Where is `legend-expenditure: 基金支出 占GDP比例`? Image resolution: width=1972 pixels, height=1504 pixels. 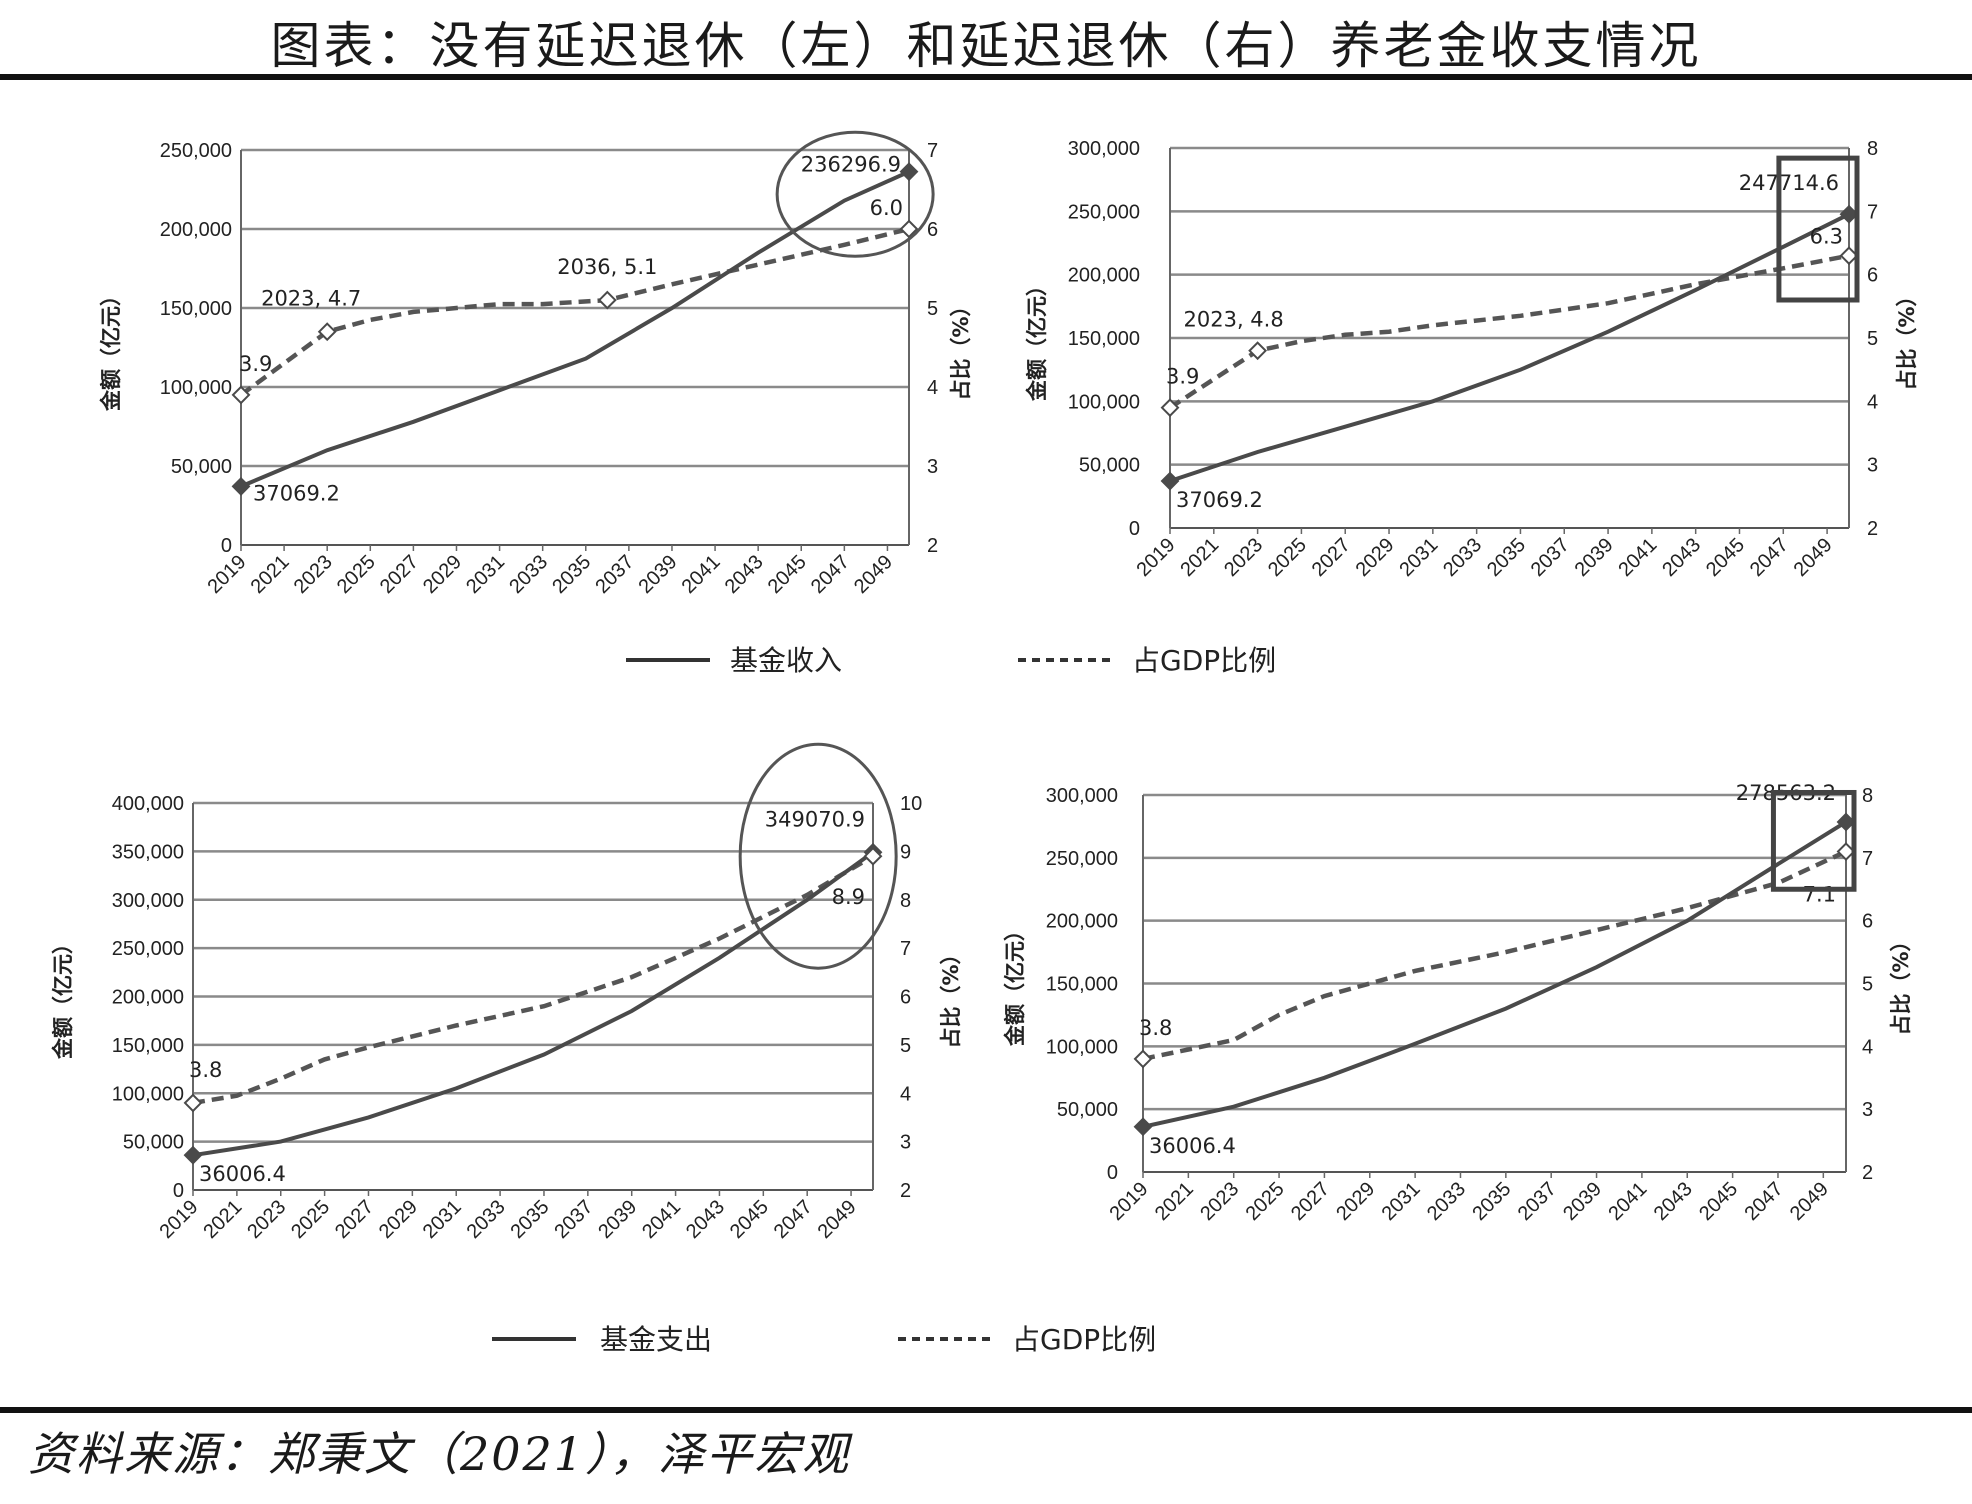 legend-expenditure: 基金支出 占GDP比例 is located at coordinates (824, 1339).